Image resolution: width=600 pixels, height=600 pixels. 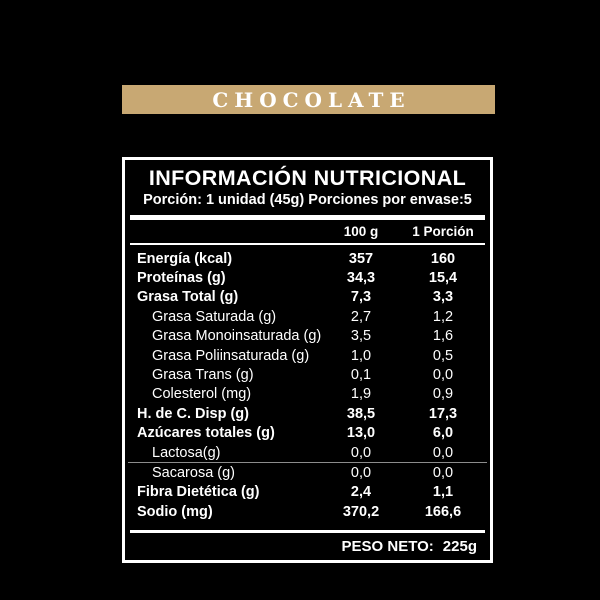 I want to click on row-value-100g: 34,3, so click(x=361, y=278).